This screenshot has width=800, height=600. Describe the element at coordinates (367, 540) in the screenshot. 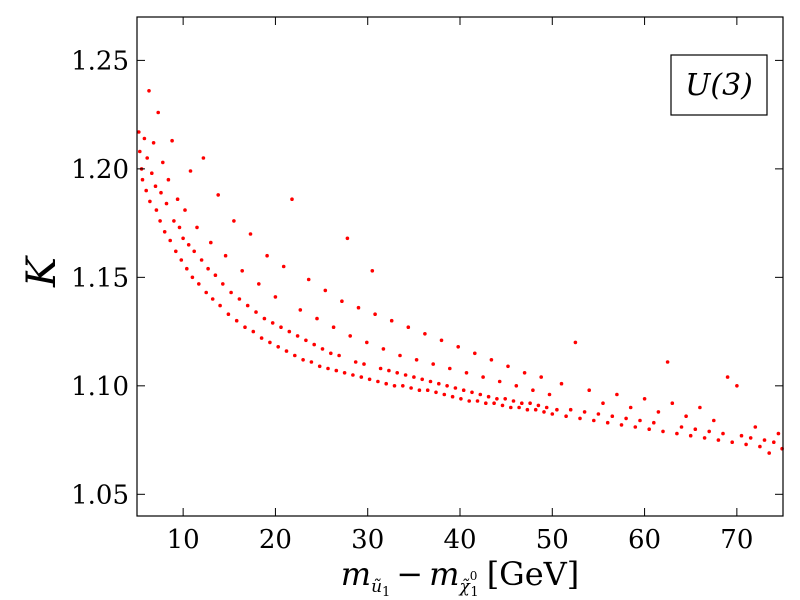

I see `x-tick-label: 30` at that location.